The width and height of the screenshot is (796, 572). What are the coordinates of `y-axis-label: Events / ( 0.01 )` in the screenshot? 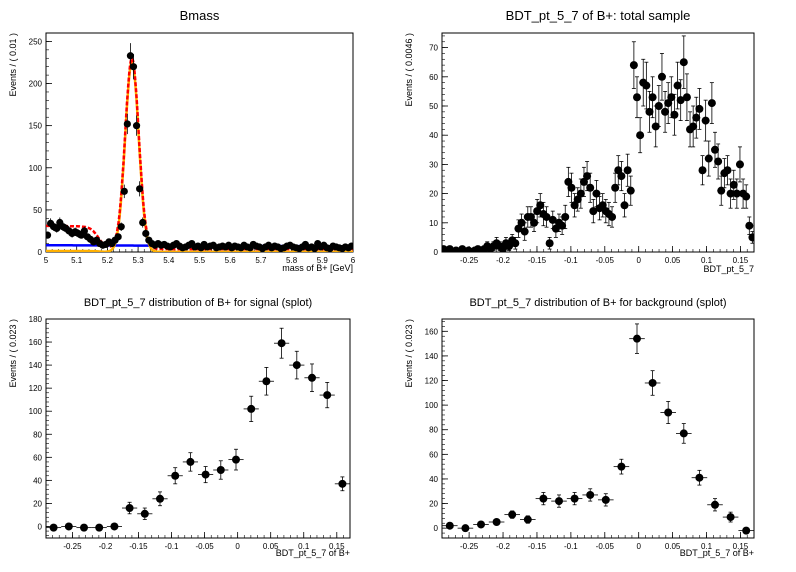 It's located at (13, 65).